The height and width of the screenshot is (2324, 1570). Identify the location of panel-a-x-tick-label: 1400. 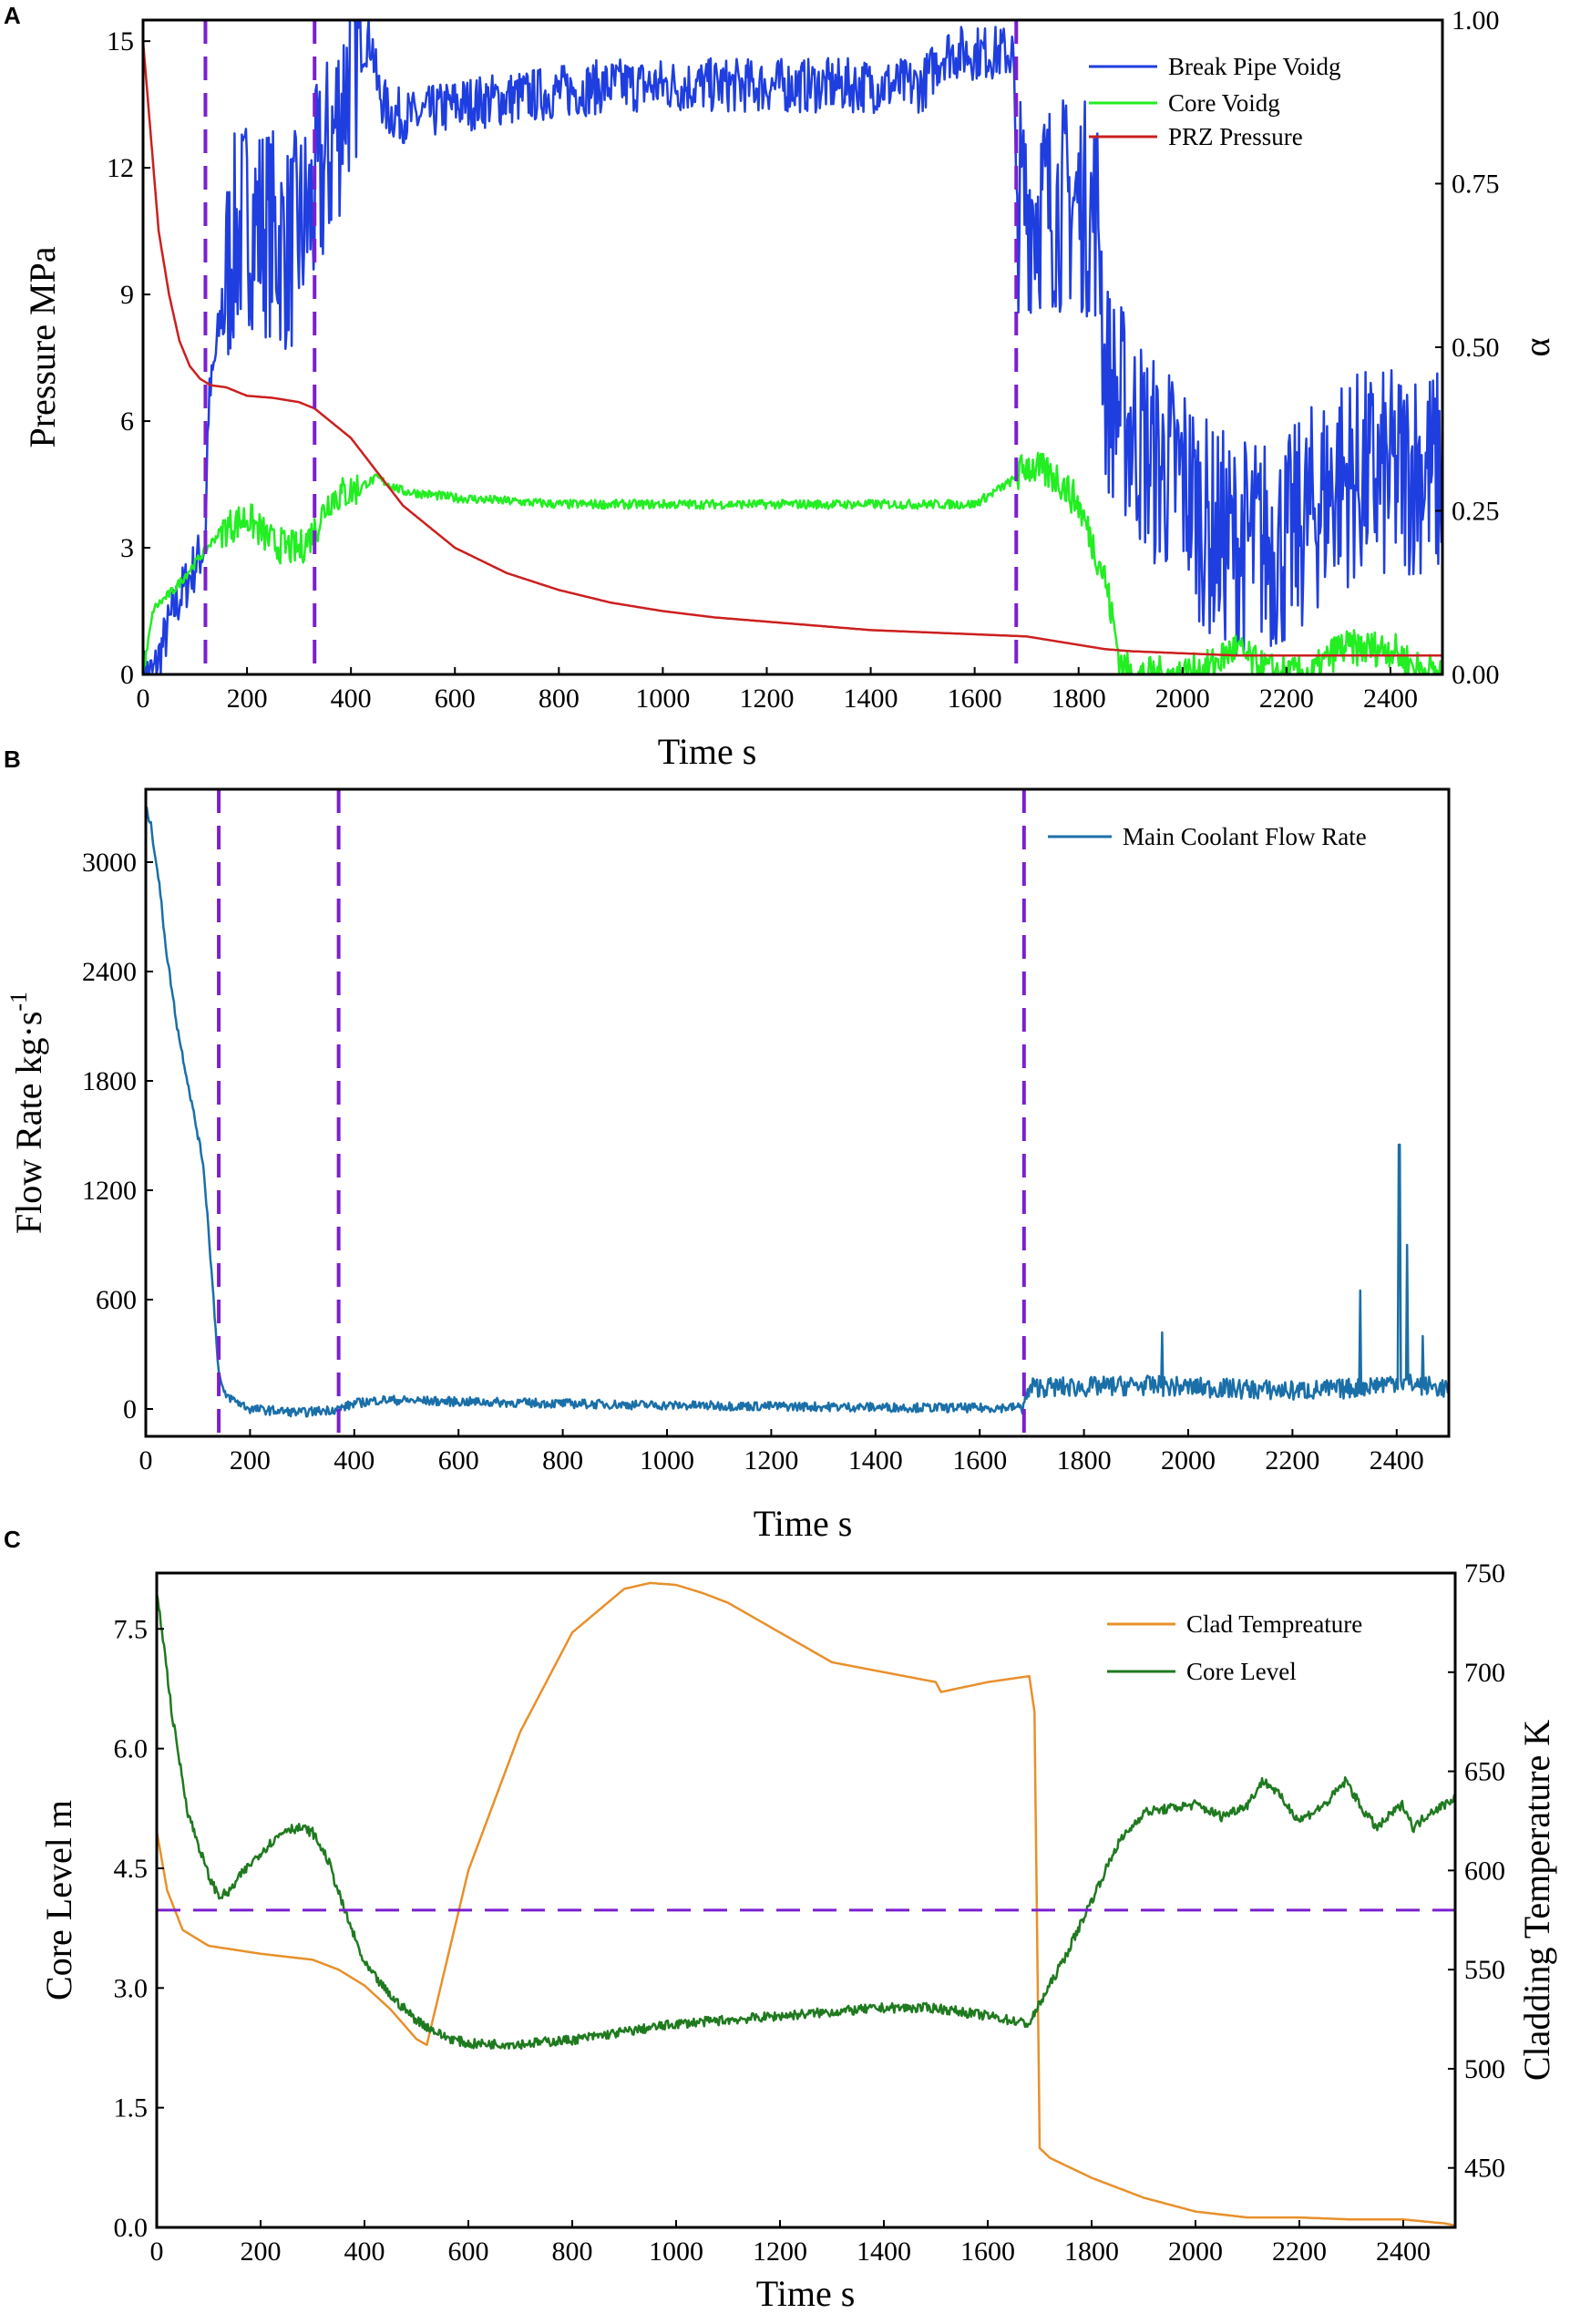
(871, 699).